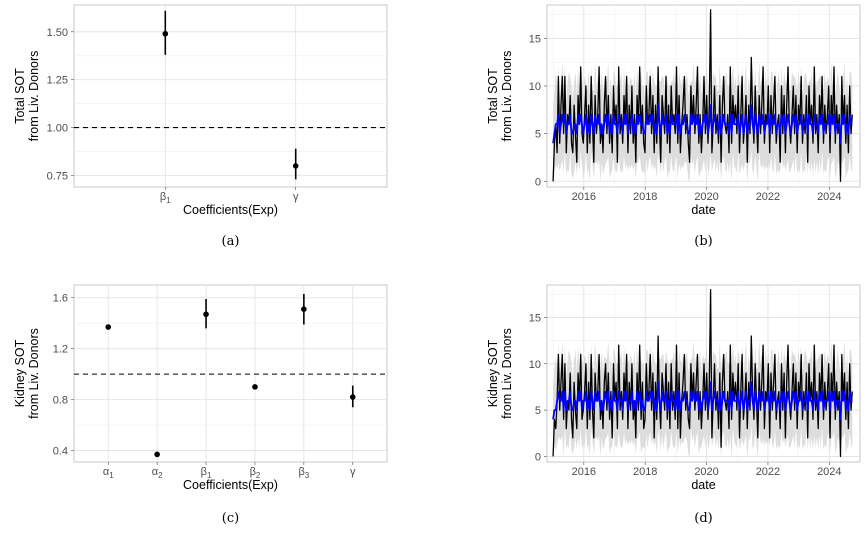 This screenshot has width=866, height=536. I want to click on panel-caption: (c), so click(230, 518).